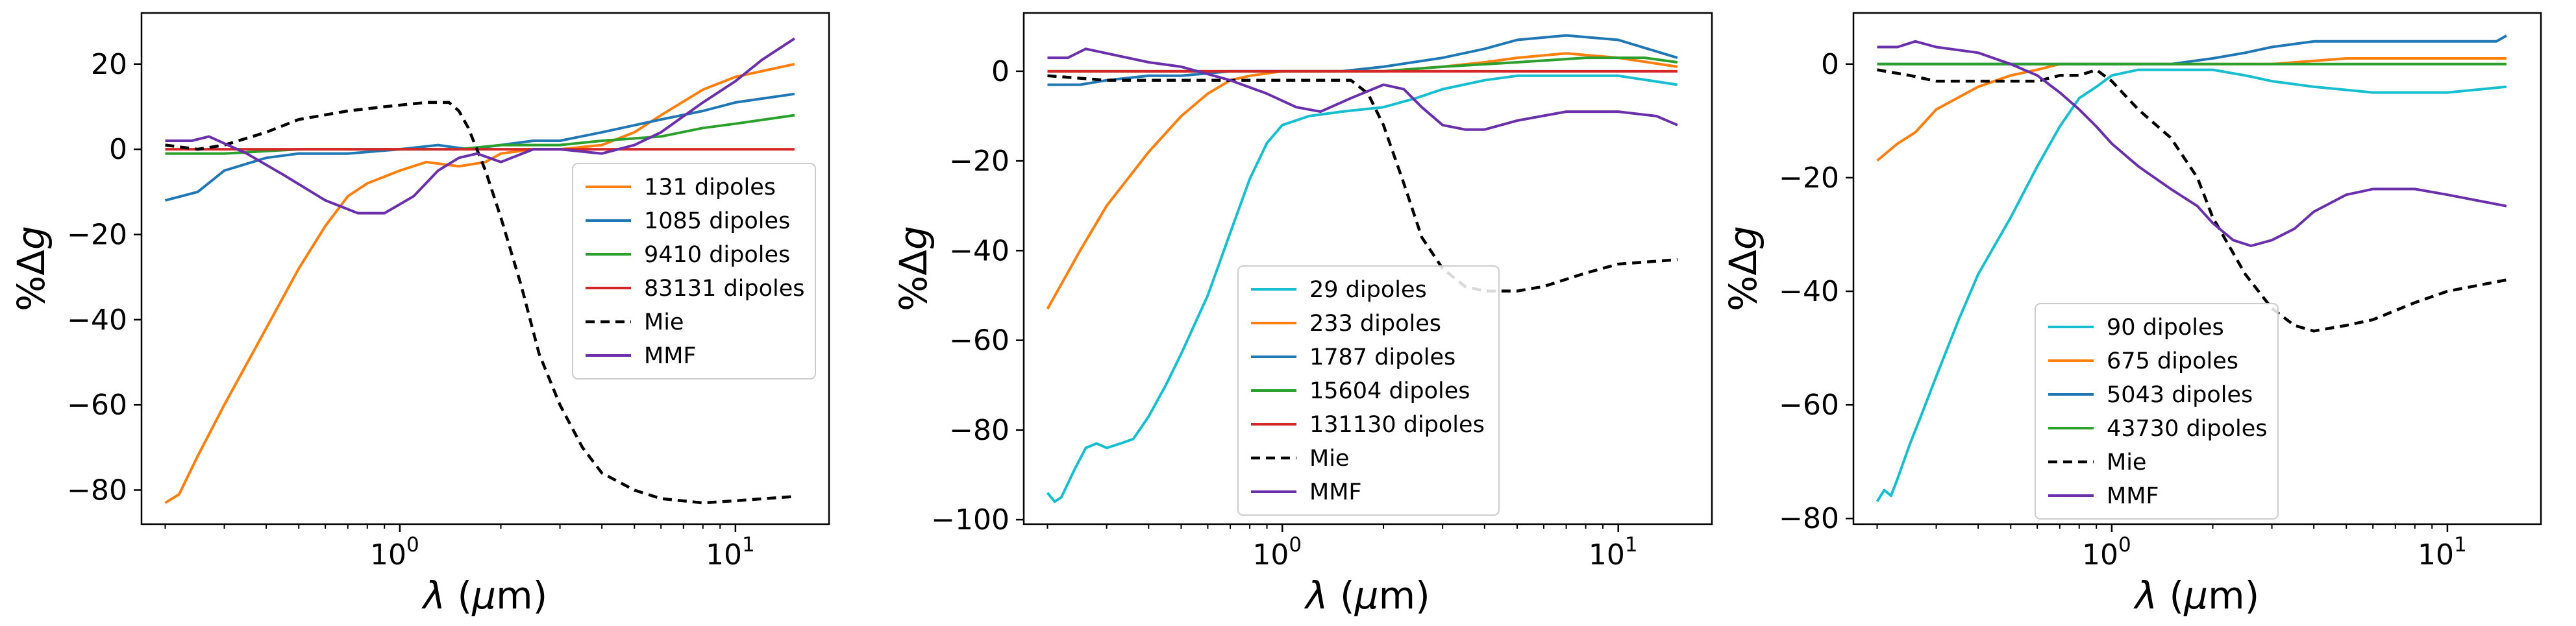 Image resolution: width=2576 pixels, height=626 pixels. I want to click on y-tick-label: −100, so click(970, 519).